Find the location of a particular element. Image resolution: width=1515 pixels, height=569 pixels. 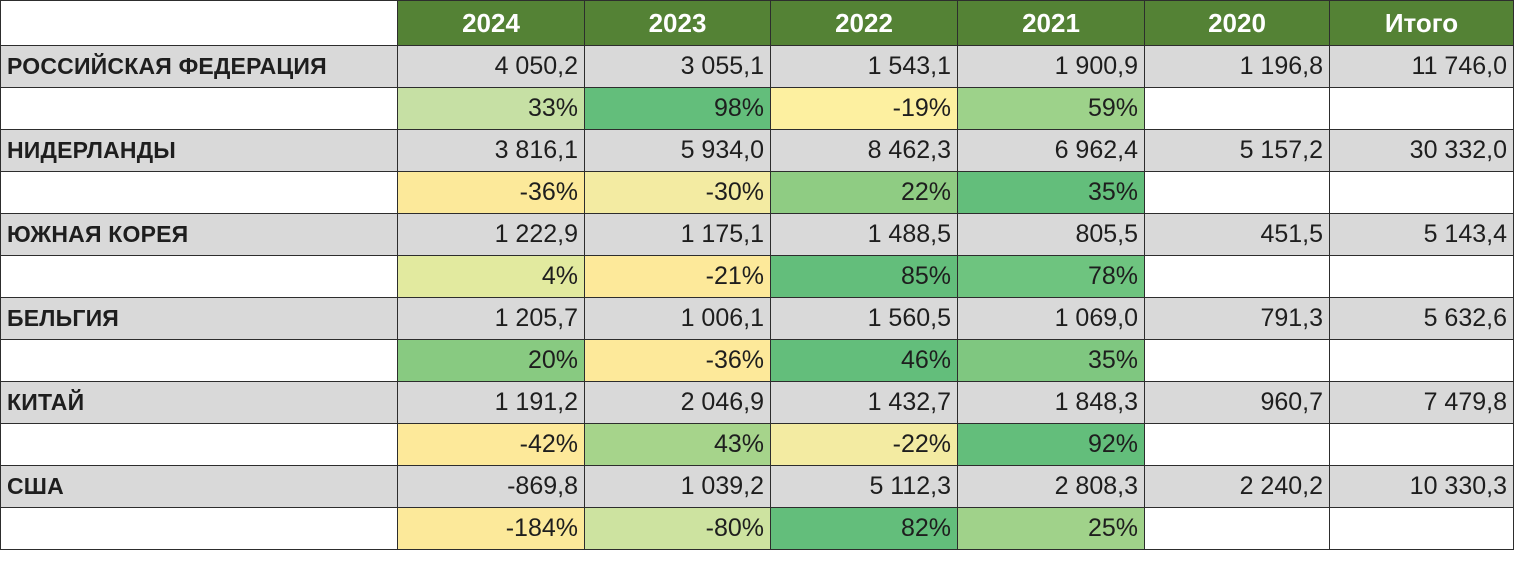

change-row: -36% -30% 22% 35% is located at coordinates (757, 192).